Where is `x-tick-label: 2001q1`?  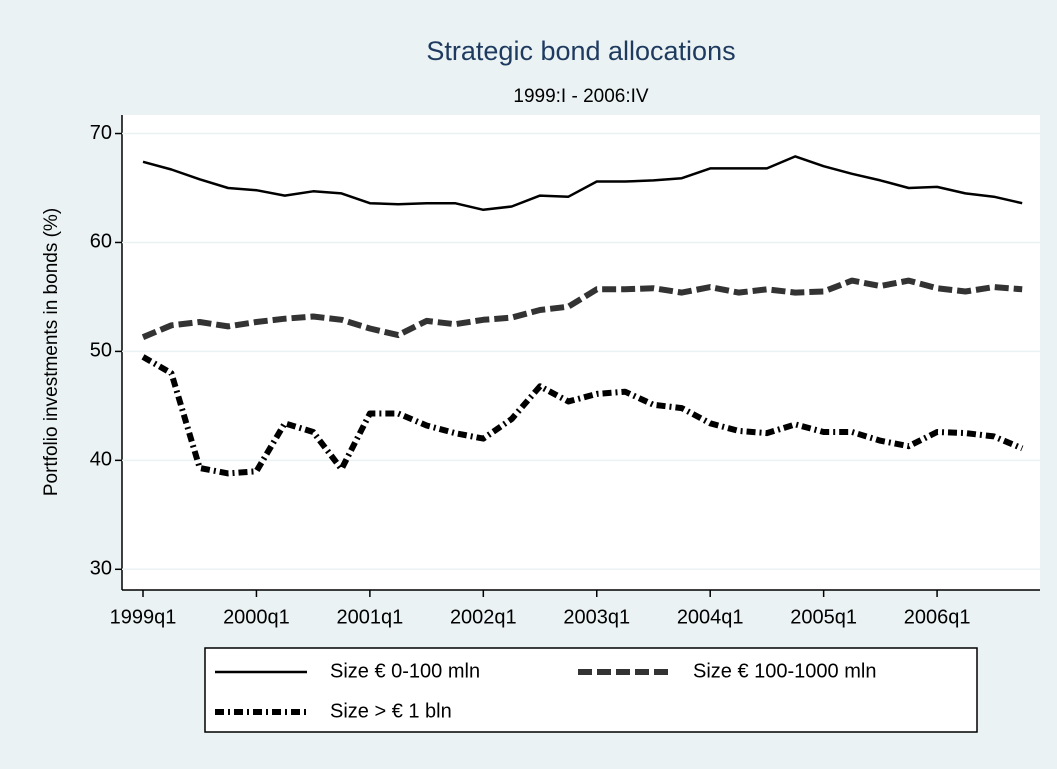
x-tick-label: 2001q1 is located at coordinates (370, 617).